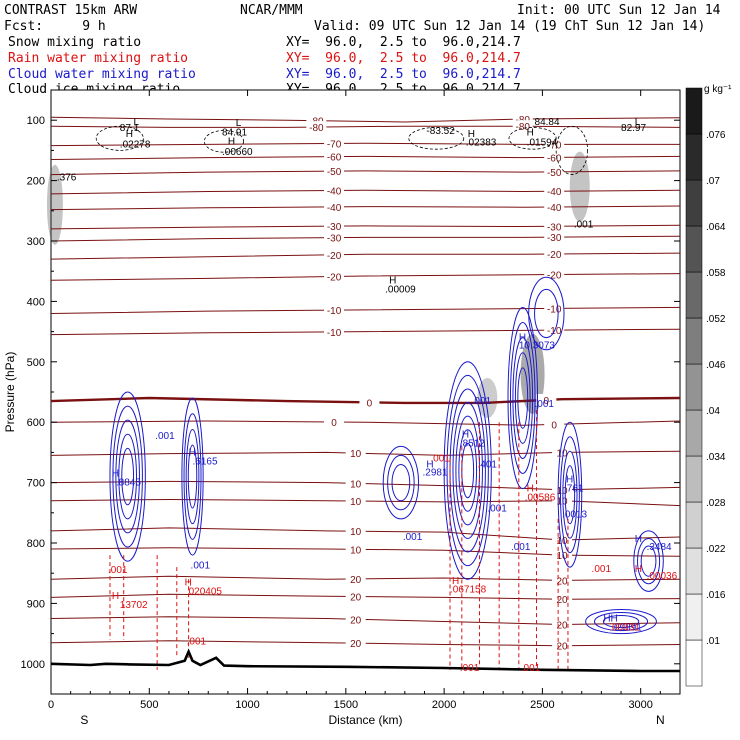 The width and height of the screenshot is (740, 740). Describe the element at coordinates (134, 605) in the screenshot. I see `field-value-label: 13702` at that location.